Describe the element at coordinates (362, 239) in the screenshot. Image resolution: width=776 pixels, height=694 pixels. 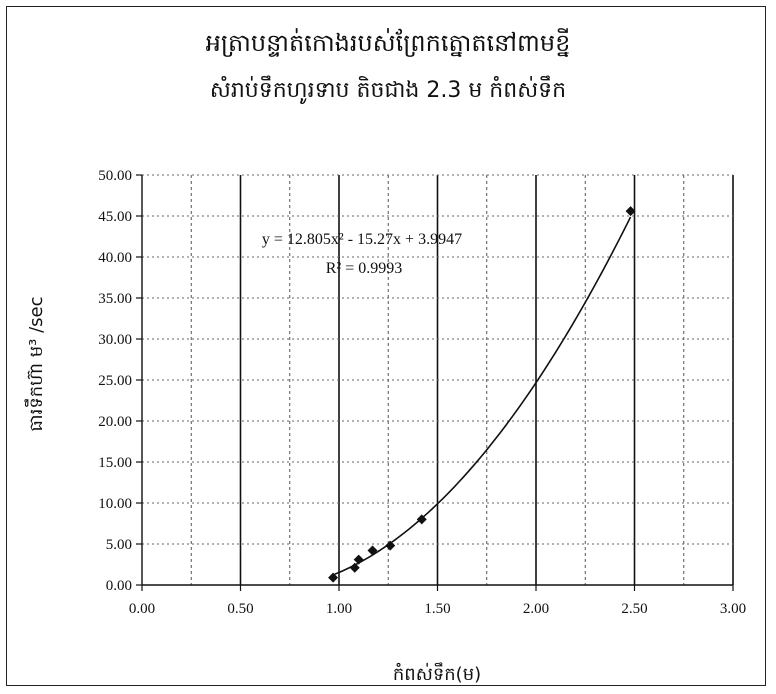
I see `trendline-equation: y = 12.805x² - 15.27x + 3.9947` at that location.